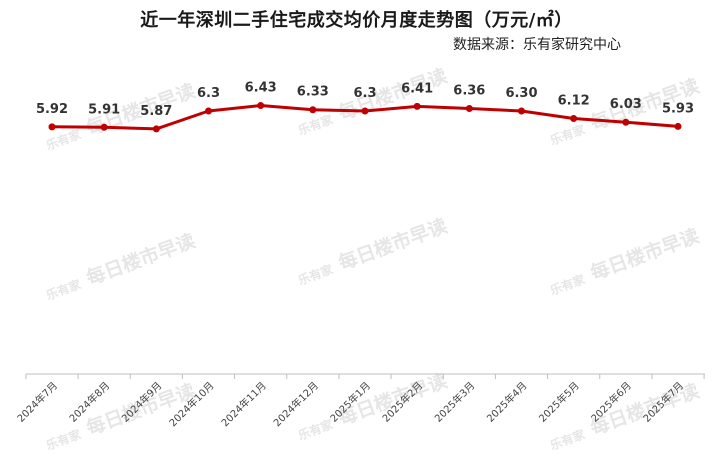 The image size is (713, 470). What do you see at coordinates (559, 402) in the screenshot?
I see `x-tick-label: 2025年5月` at bounding box center [559, 402].